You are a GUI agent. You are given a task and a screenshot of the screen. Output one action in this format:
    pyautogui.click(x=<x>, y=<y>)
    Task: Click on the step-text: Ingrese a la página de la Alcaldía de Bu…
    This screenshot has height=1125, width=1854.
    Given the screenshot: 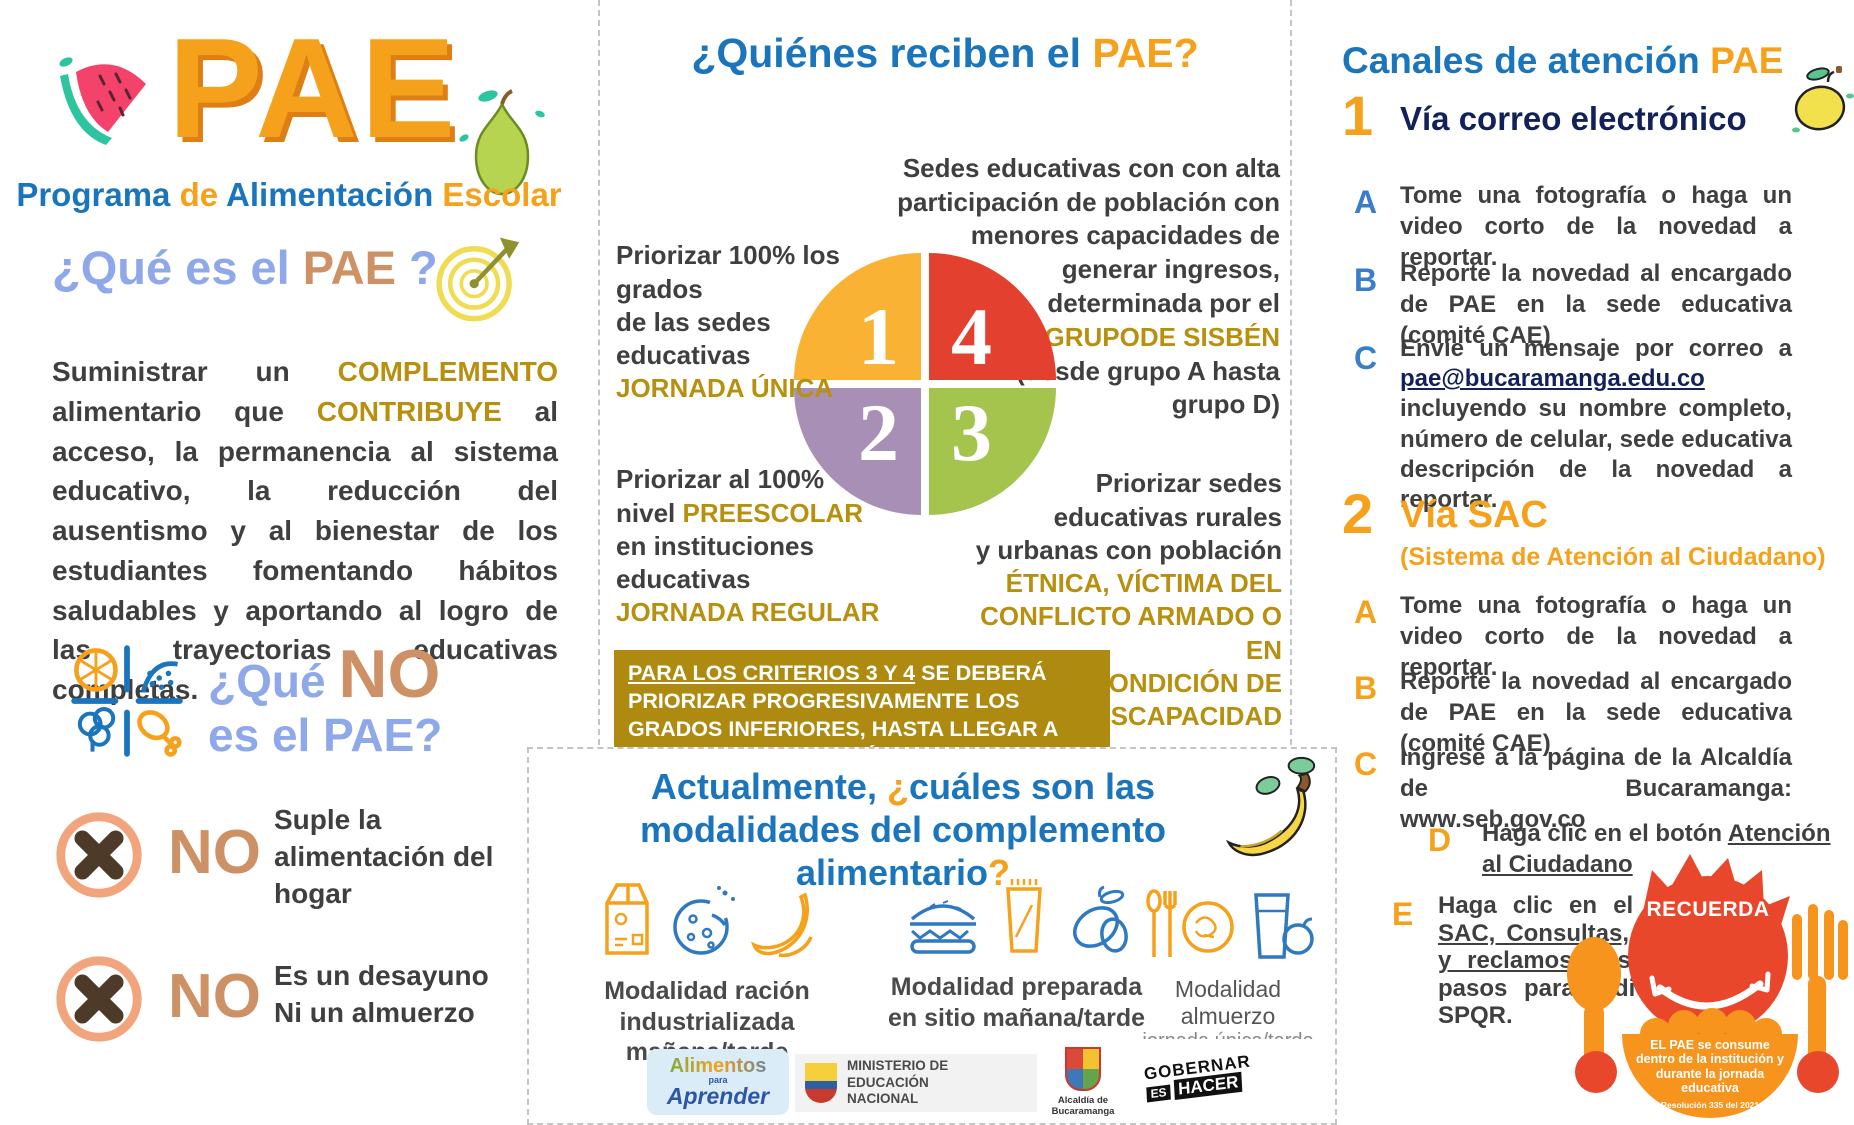 What is the action you would take?
    pyautogui.click(x=1596, y=789)
    